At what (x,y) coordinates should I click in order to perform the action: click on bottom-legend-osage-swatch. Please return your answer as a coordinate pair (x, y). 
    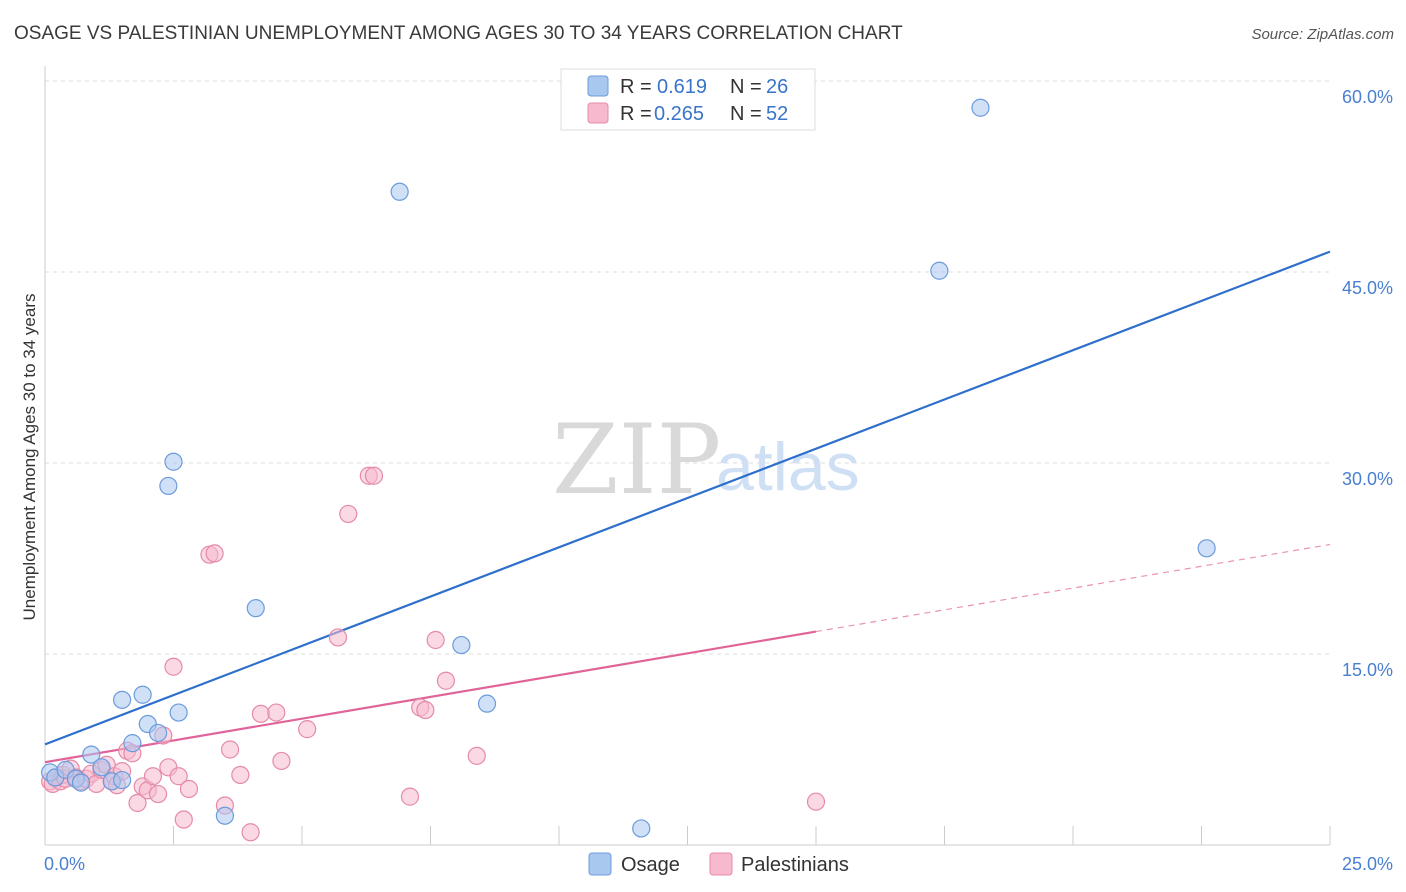
    Looking at the image, I should click on (600, 864).